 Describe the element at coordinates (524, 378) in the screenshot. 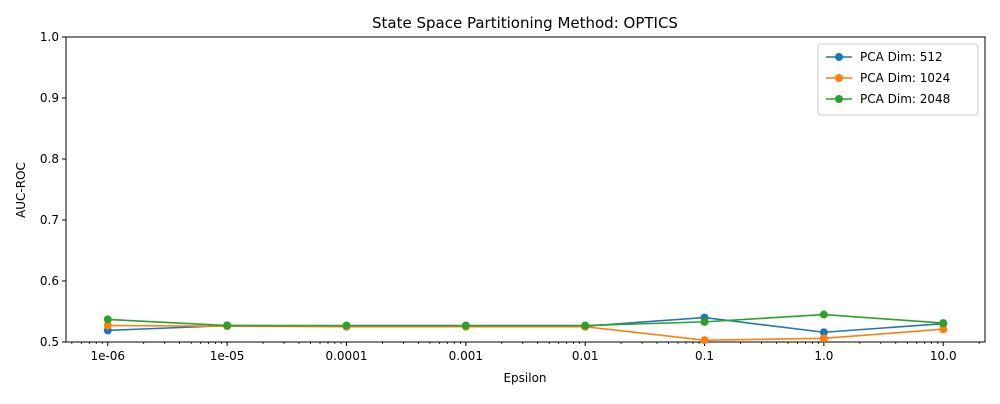

I see `x-axis-label: Epsilon` at that location.